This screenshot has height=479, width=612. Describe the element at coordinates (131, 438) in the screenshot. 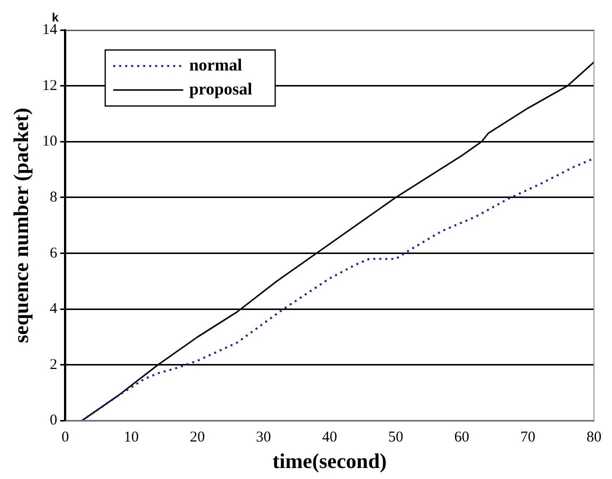

I see `x-tick-label: 10` at that location.